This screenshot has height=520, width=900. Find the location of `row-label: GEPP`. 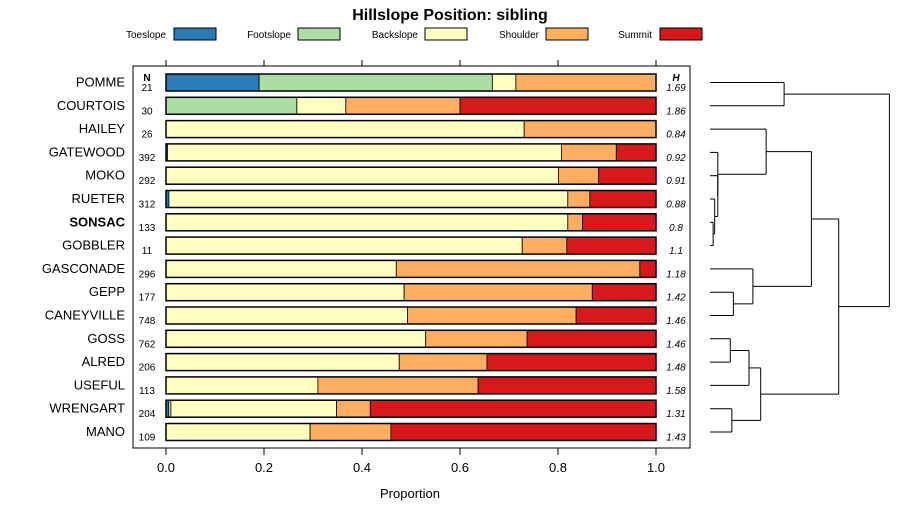

row-label: GEPP is located at coordinates (107, 291).